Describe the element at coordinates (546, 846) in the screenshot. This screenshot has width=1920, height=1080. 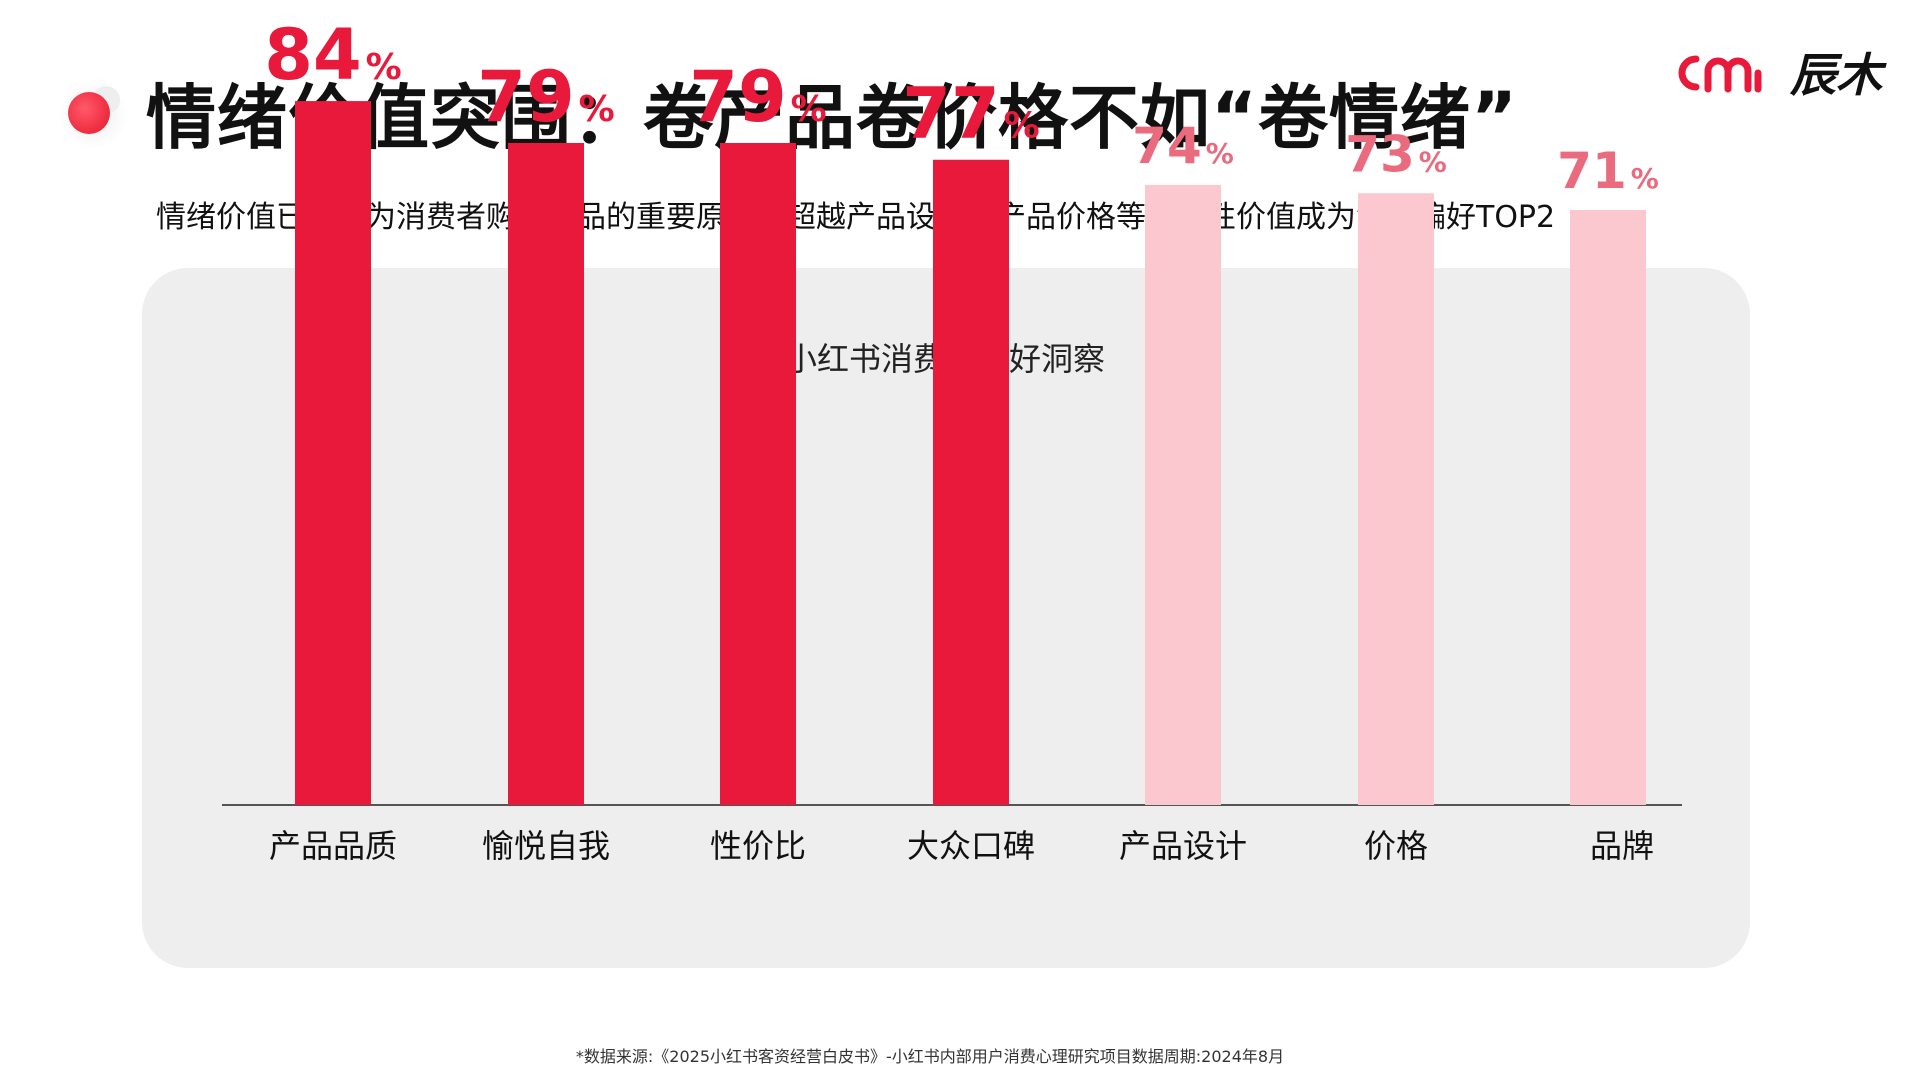
I see `category-label-2: 愉悦自我` at that location.